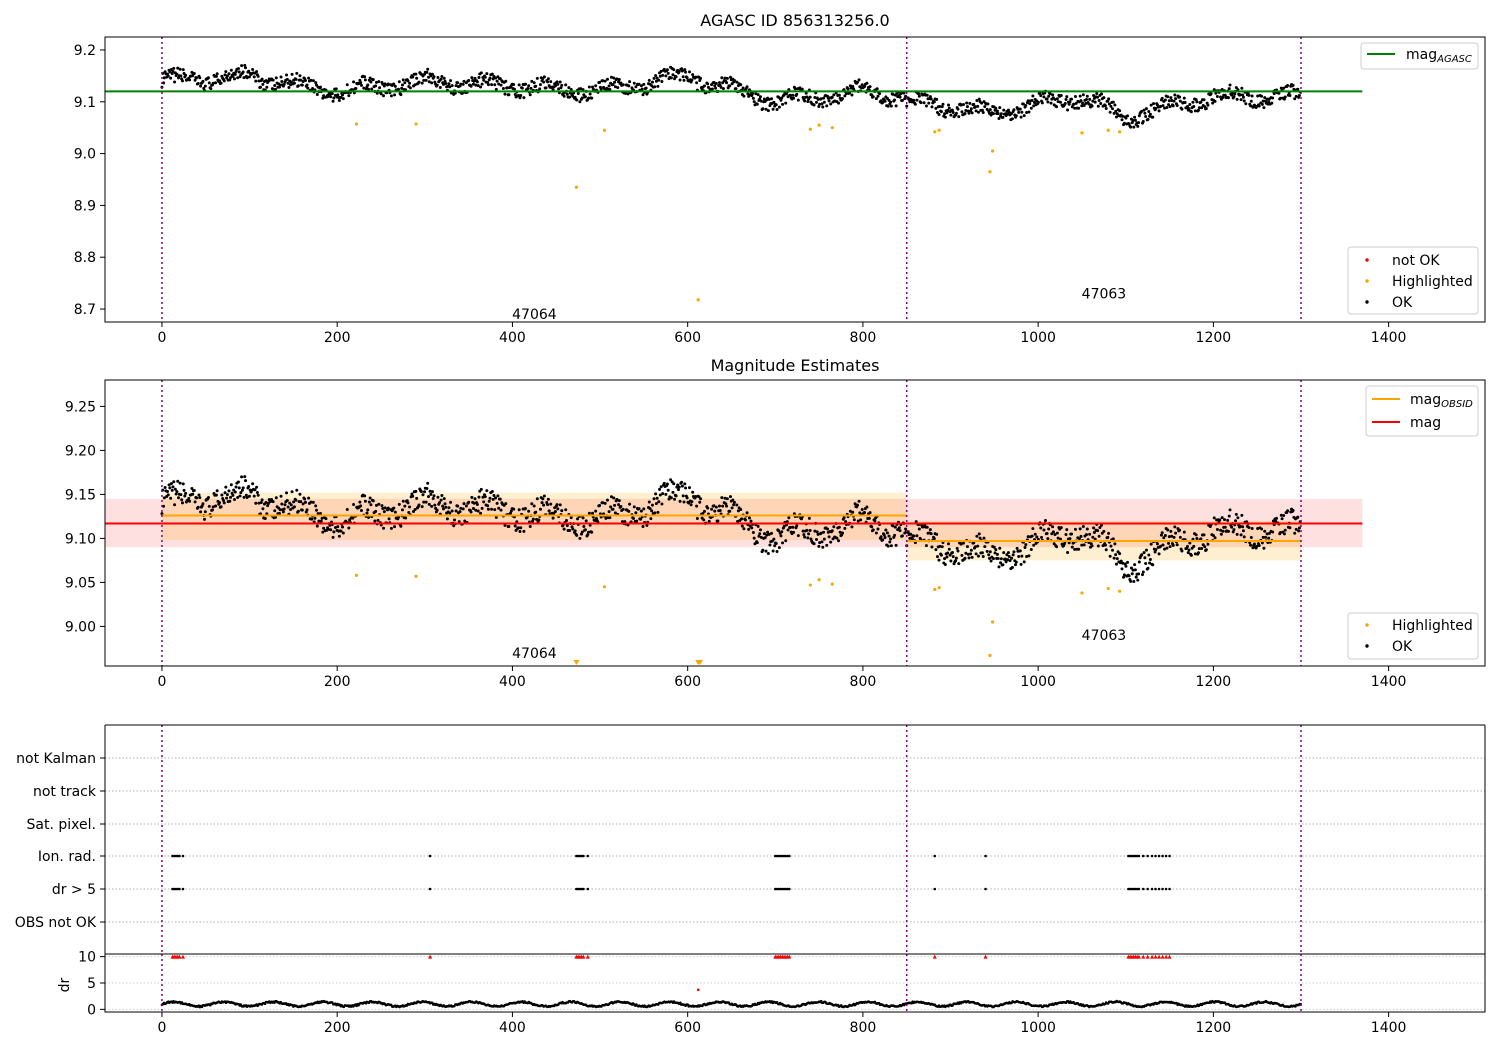  What do you see at coordinates (65, 792) in the screenshot?
I see `flag-category-label: not track` at bounding box center [65, 792].